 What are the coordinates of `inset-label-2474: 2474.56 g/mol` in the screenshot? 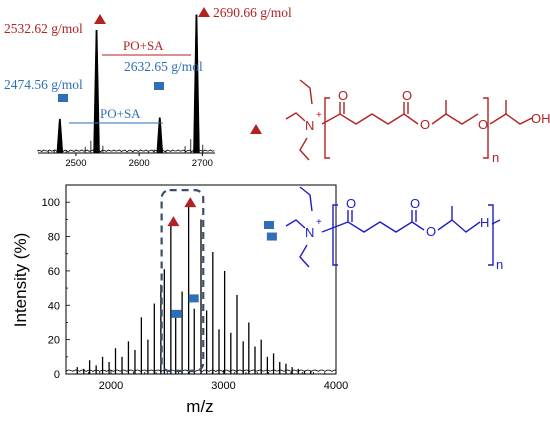 It's located at (43, 84).